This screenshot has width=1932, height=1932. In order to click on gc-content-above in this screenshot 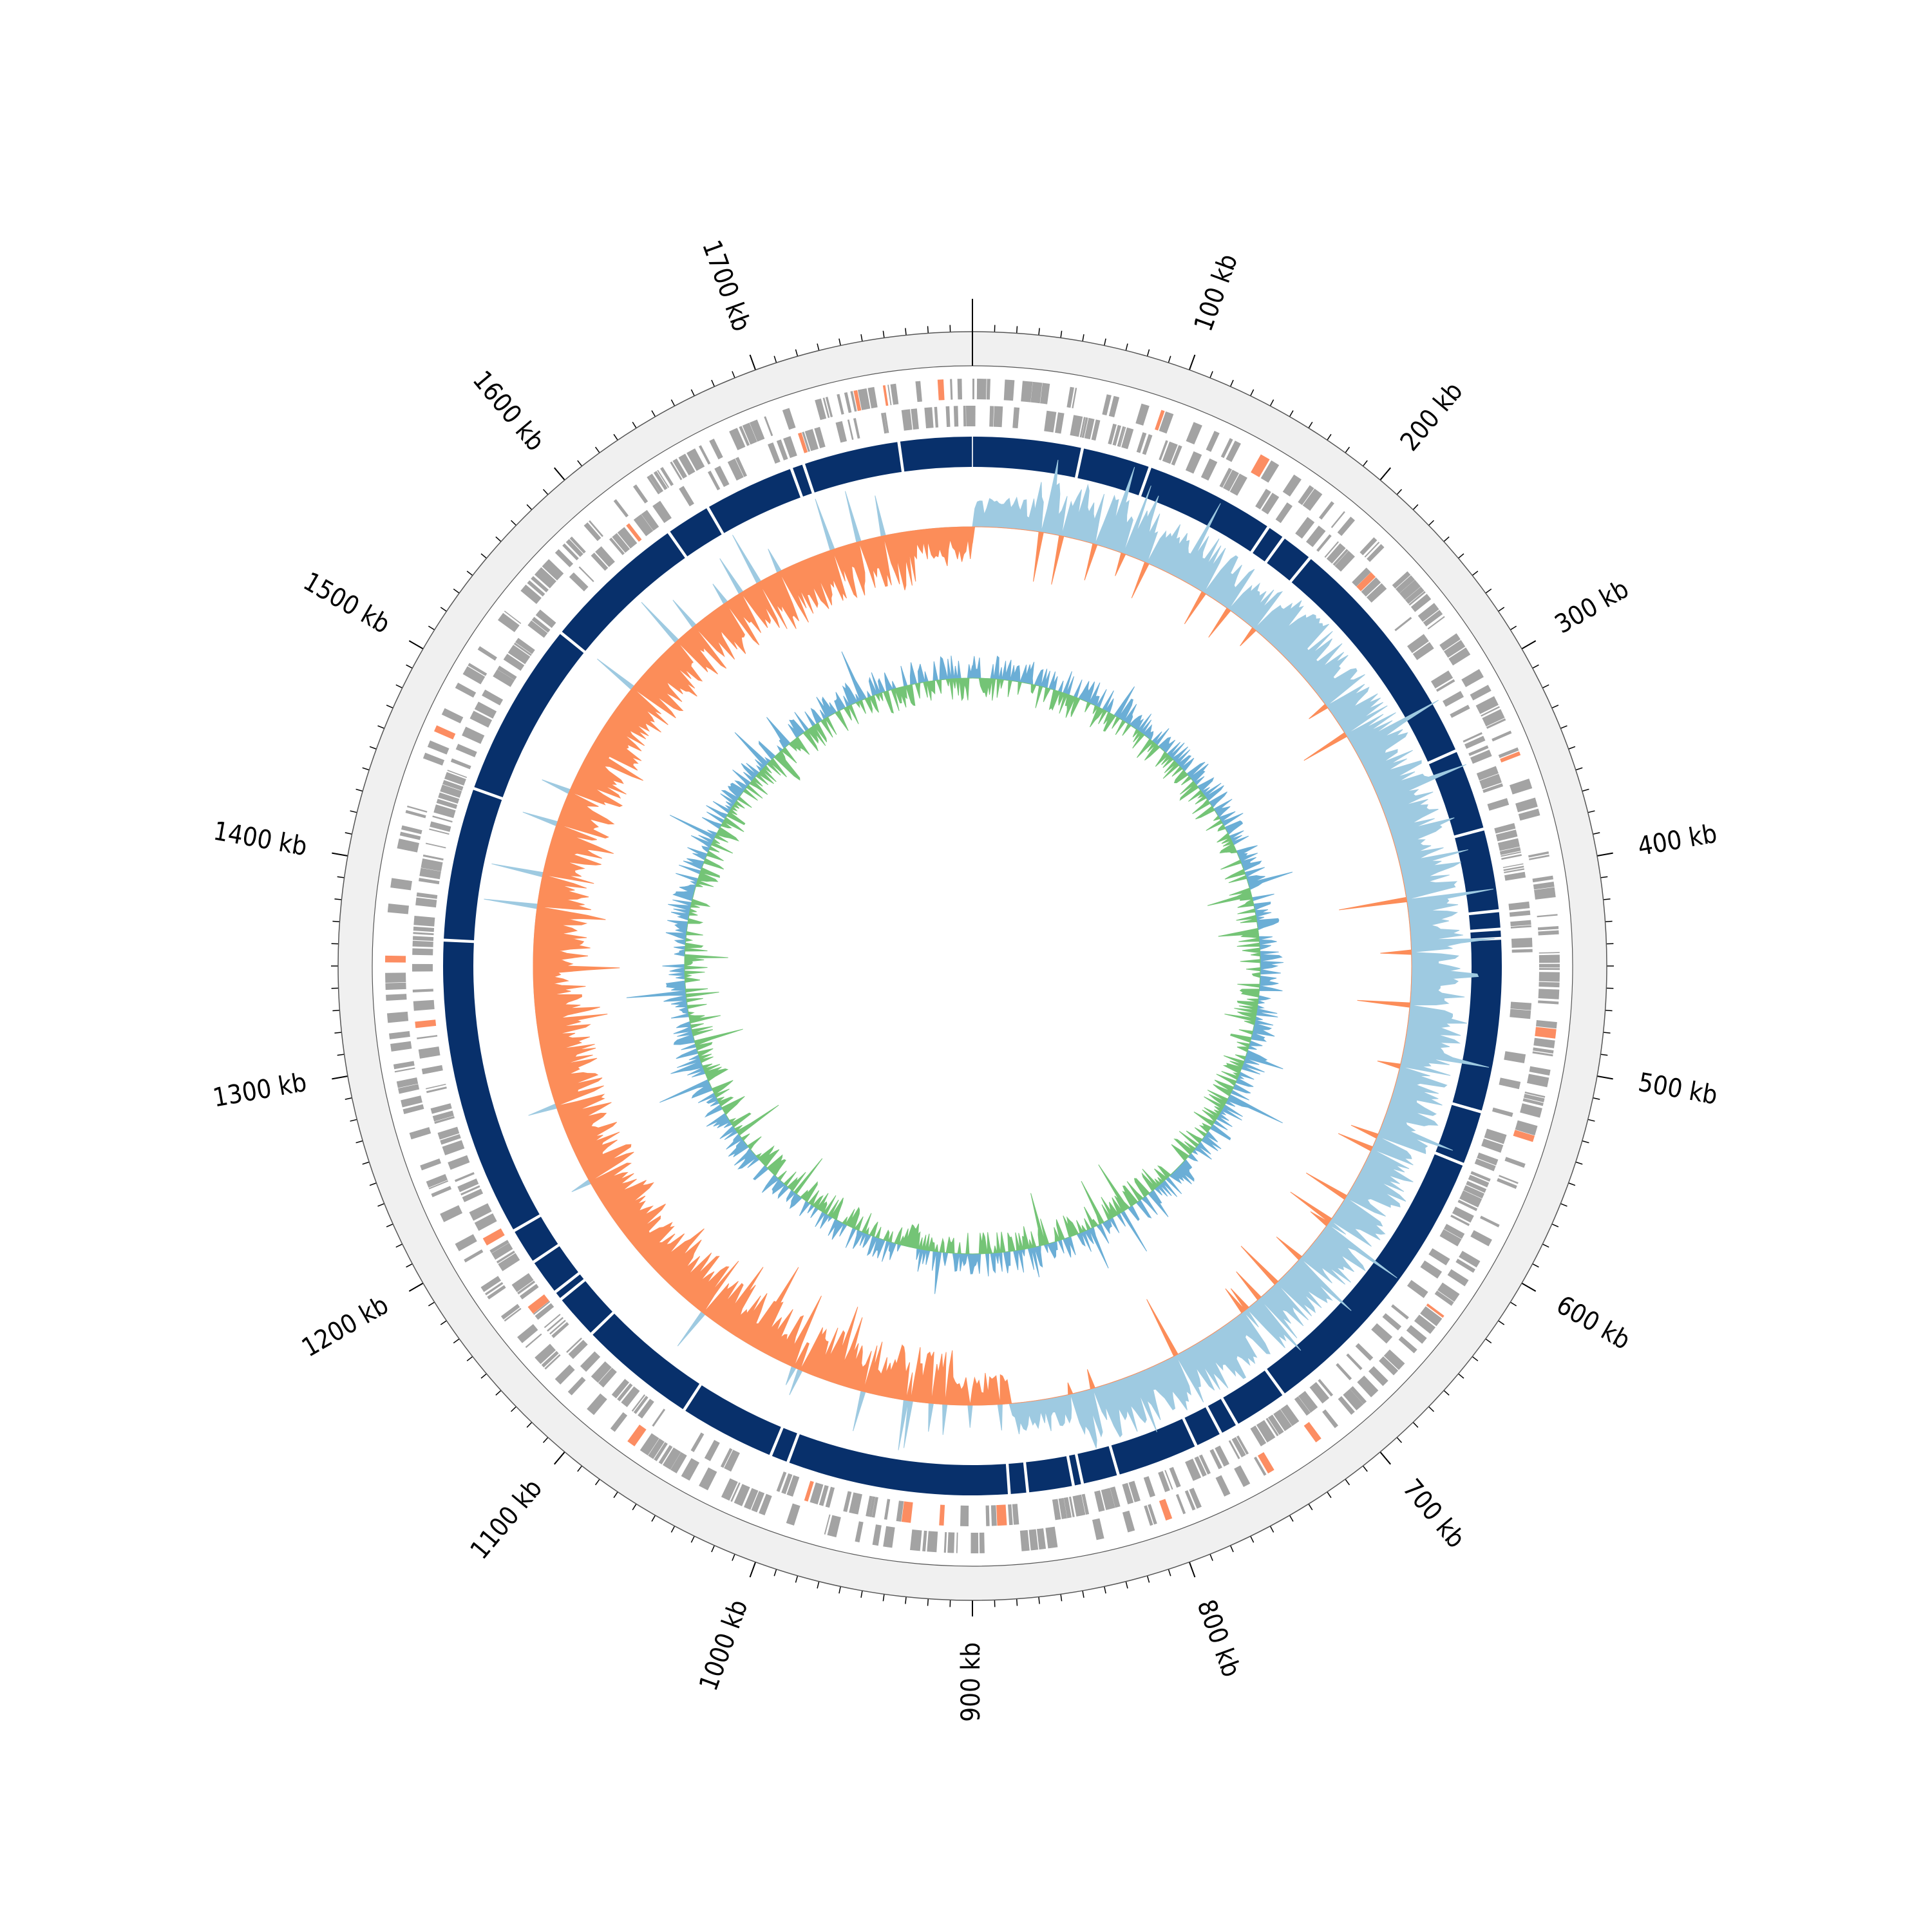, I will do `click(959, 973)`.